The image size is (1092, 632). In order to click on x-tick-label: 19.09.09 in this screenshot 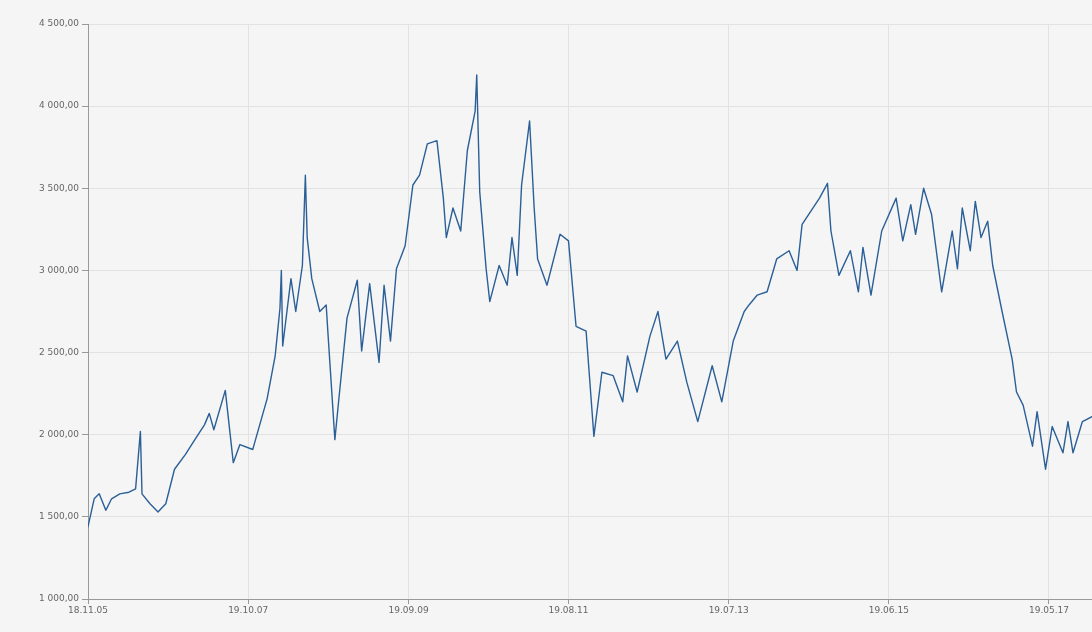, I will do `click(408, 609)`.